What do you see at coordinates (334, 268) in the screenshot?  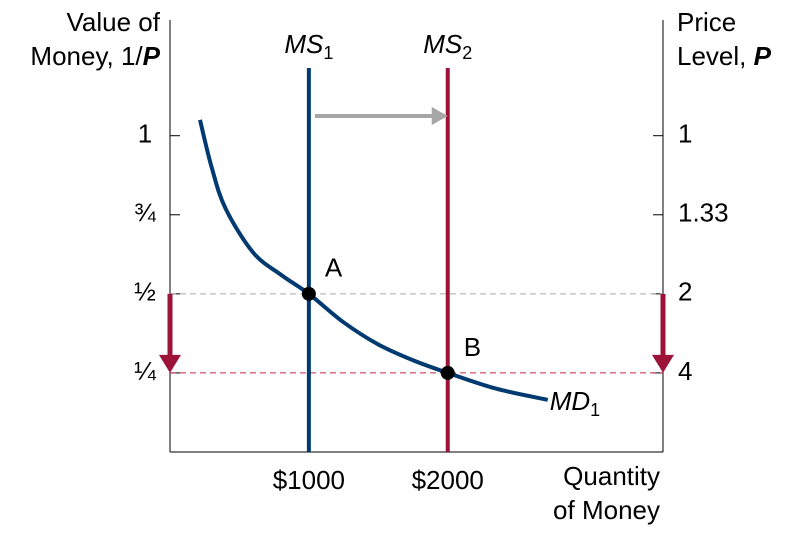 I see `point-label: A` at bounding box center [334, 268].